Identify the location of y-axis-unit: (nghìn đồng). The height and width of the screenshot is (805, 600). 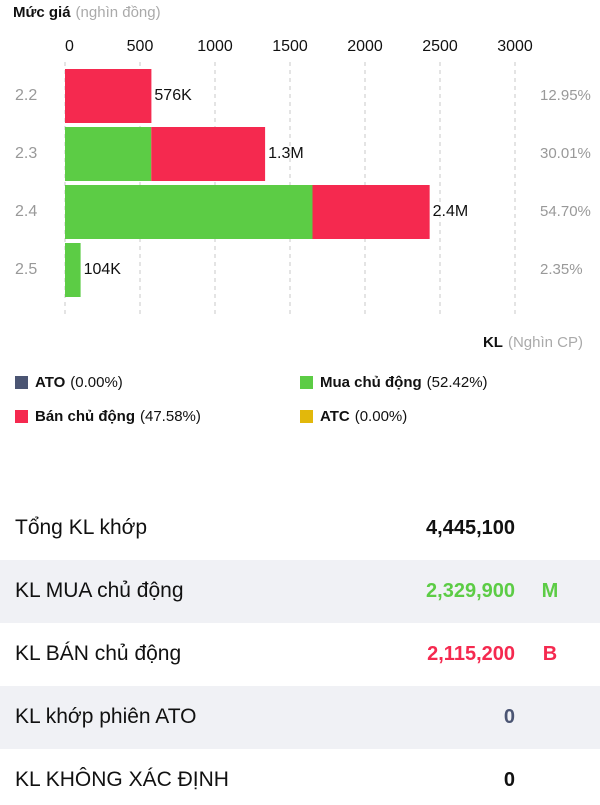
(118, 12).